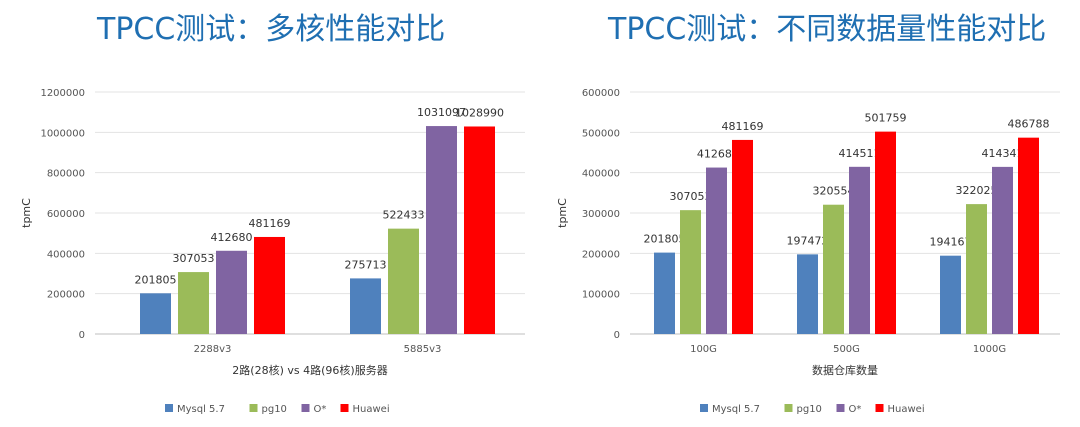  I want to click on data-label: 320554, so click(834, 191).